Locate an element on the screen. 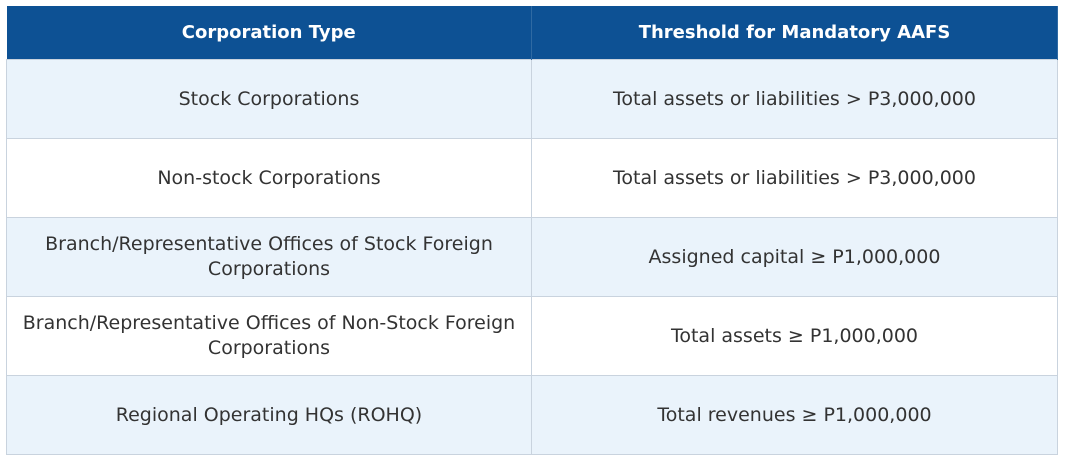 This screenshot has width=1066, height=458. table-cell: Assigned capital ≥ P1,000,000 is located at coordinates (794, 257).